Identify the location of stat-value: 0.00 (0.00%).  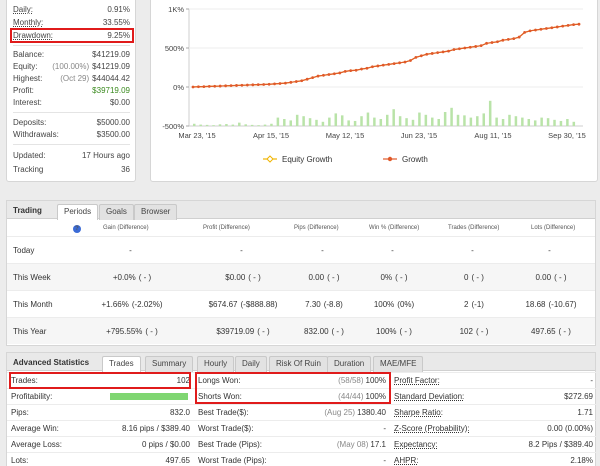
(570, 428).